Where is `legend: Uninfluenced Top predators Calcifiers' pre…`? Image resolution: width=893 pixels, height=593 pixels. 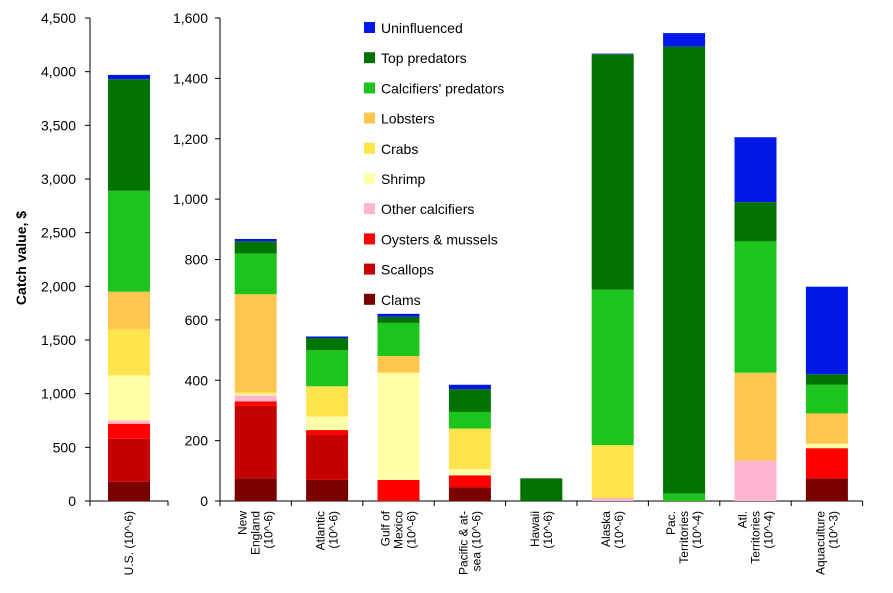 legend: Uninfluenced Top predators Calcifiers' pre… is located at coordinates (434, 164).